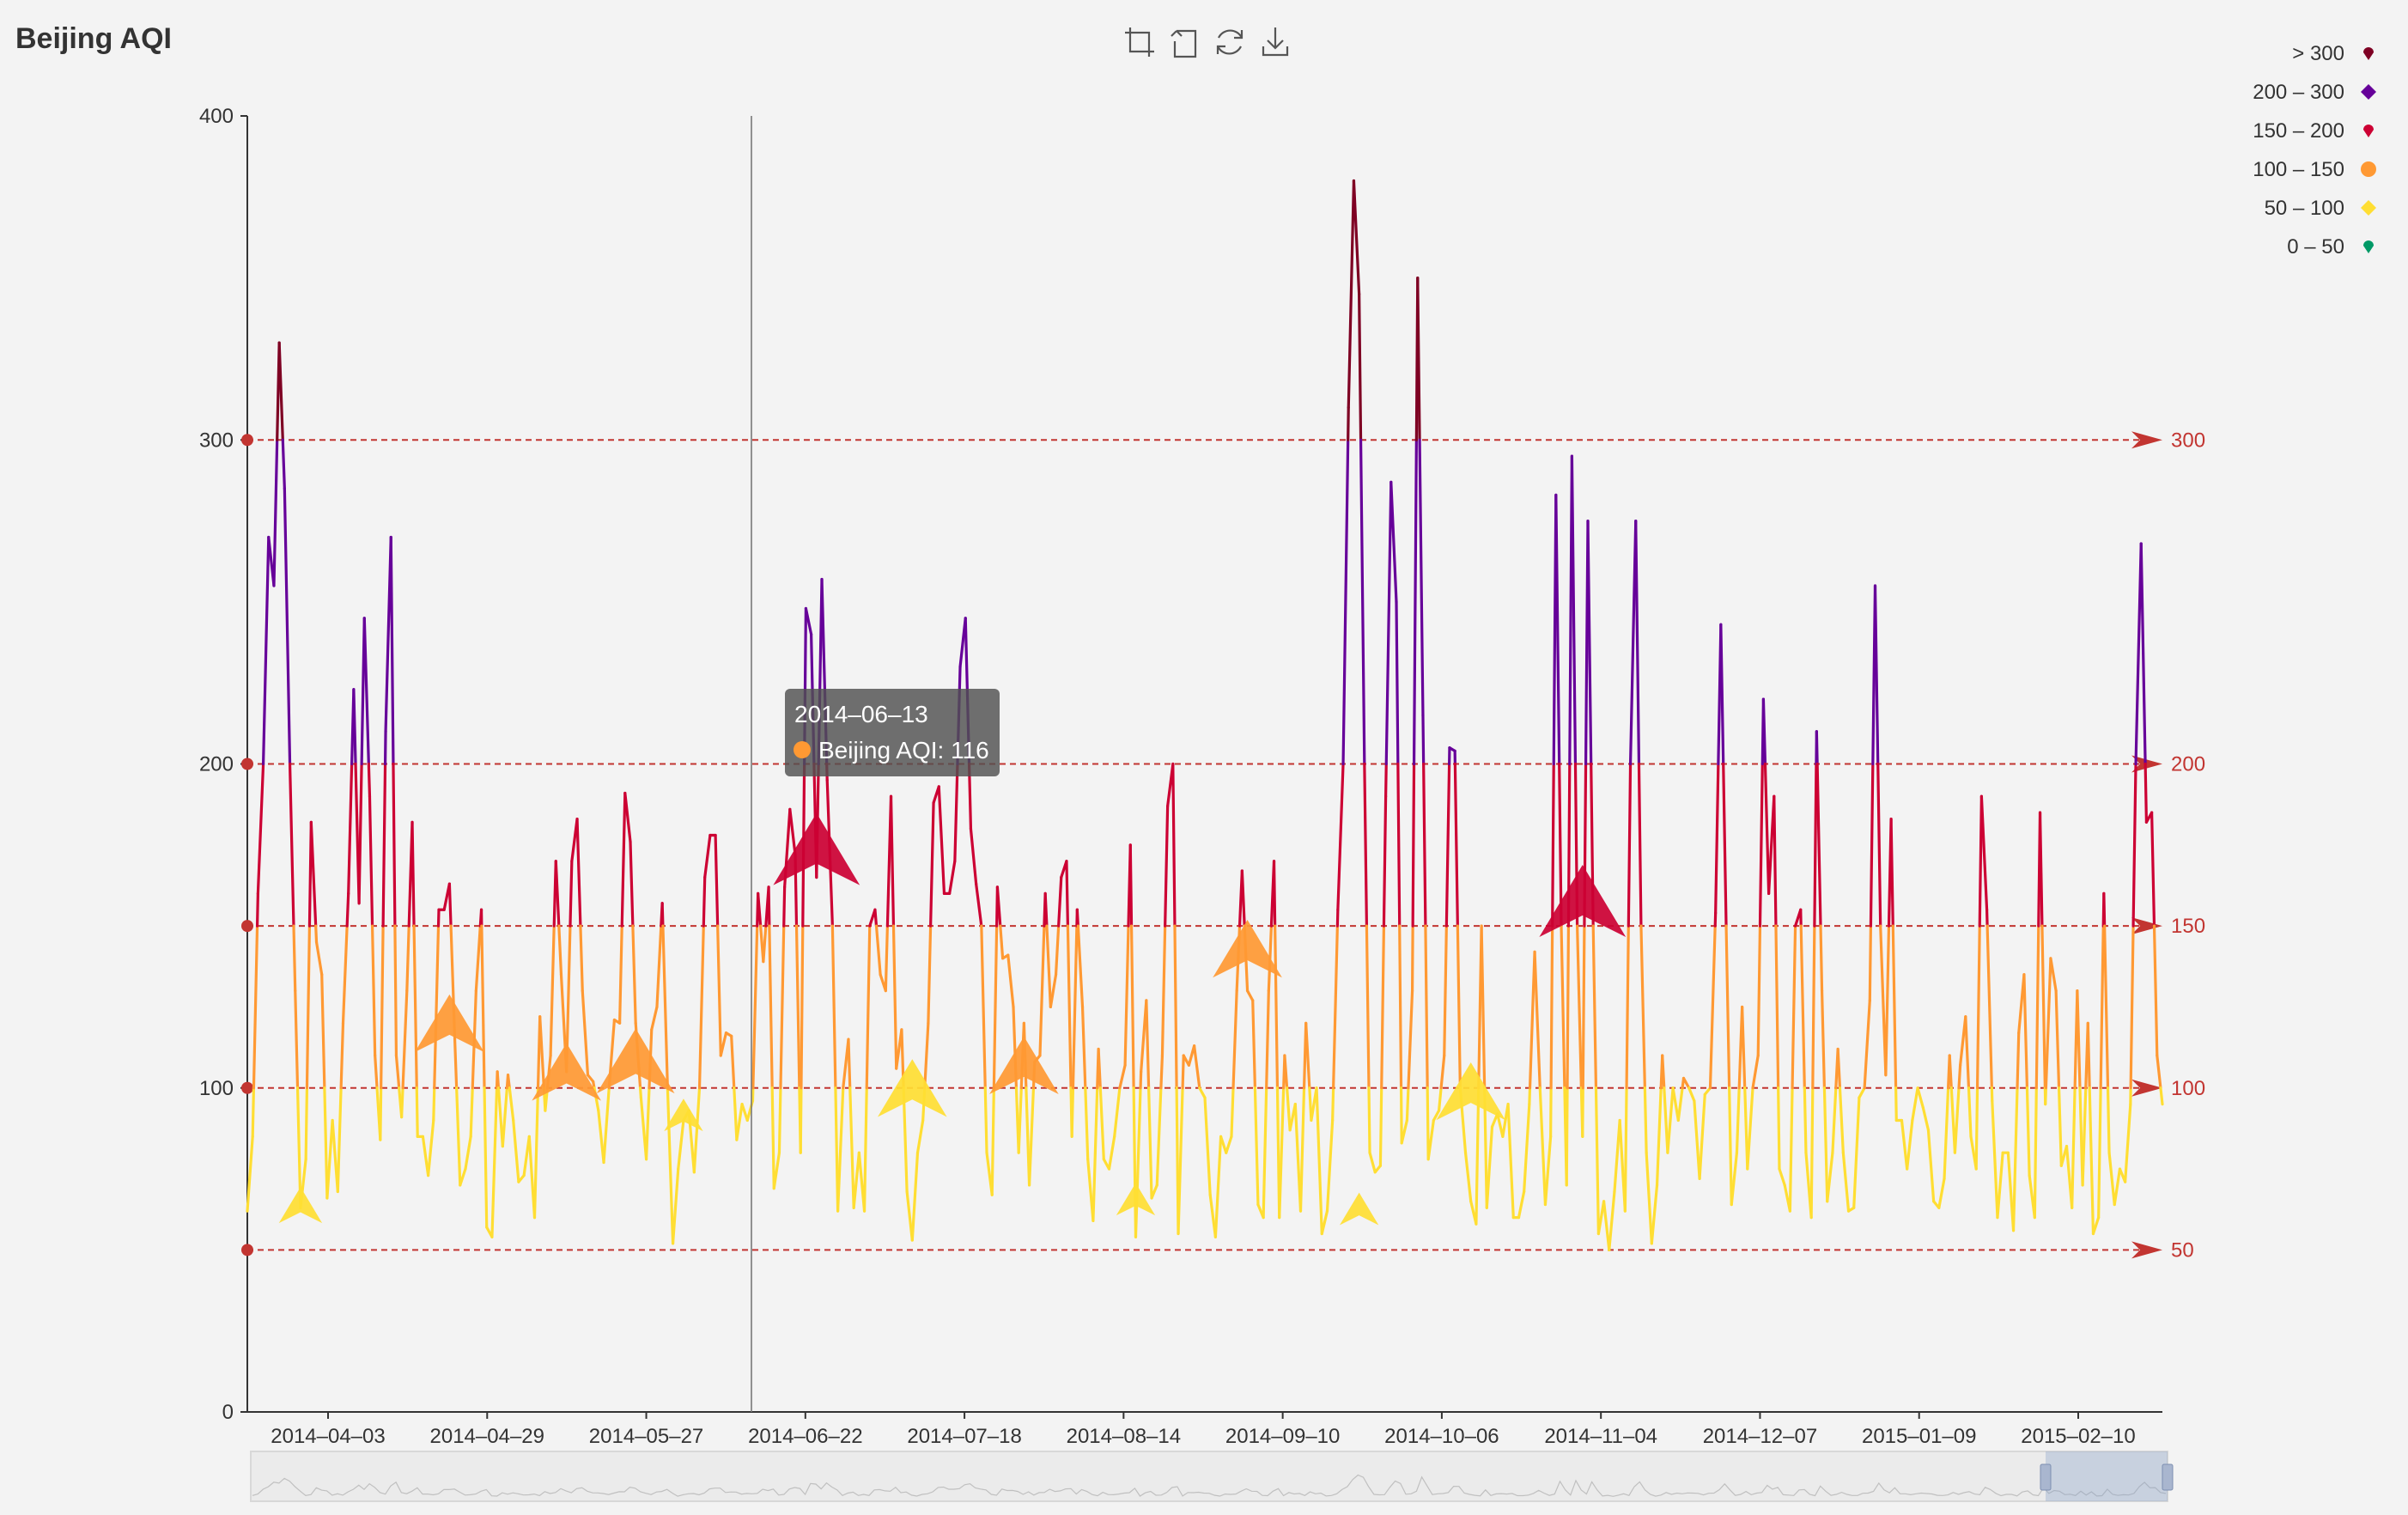 This screenshot has width=2408, height=1515. I want to click on data-zoom-slider, so click(1212, 1476).